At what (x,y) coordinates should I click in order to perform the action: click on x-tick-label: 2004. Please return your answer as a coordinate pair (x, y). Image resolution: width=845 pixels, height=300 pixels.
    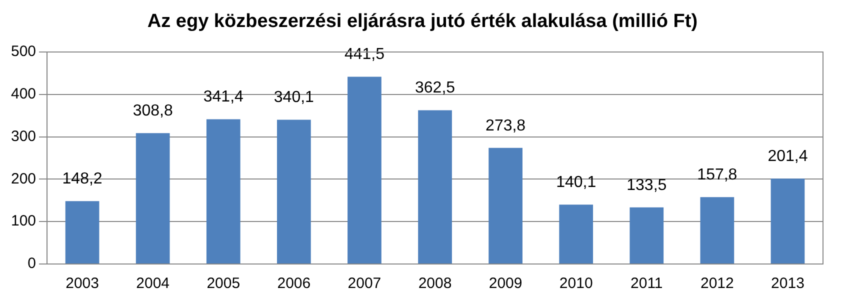
    Looking at the image, I should click on (153, 283).